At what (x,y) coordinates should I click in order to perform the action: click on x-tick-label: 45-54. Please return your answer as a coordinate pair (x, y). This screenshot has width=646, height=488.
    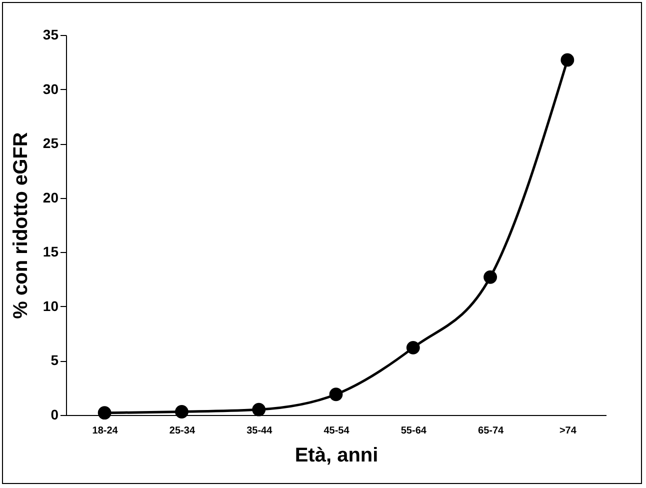
    Looking at the image, I should click on (337, 431).